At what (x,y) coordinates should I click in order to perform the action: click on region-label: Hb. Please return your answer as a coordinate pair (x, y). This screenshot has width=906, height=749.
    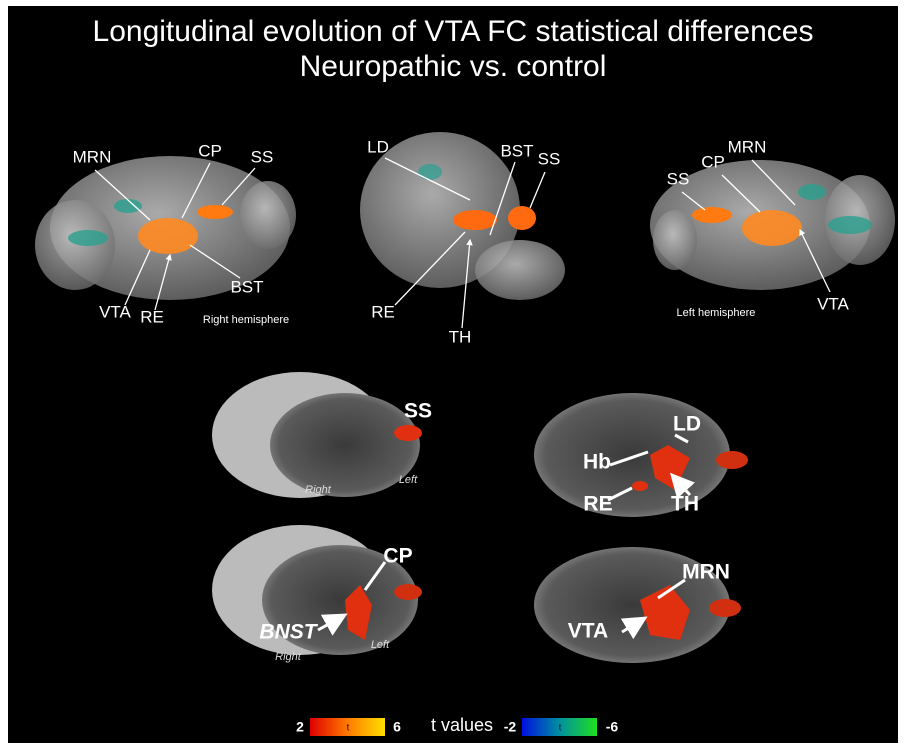
    Looking at the image, I should click on (597, 462).